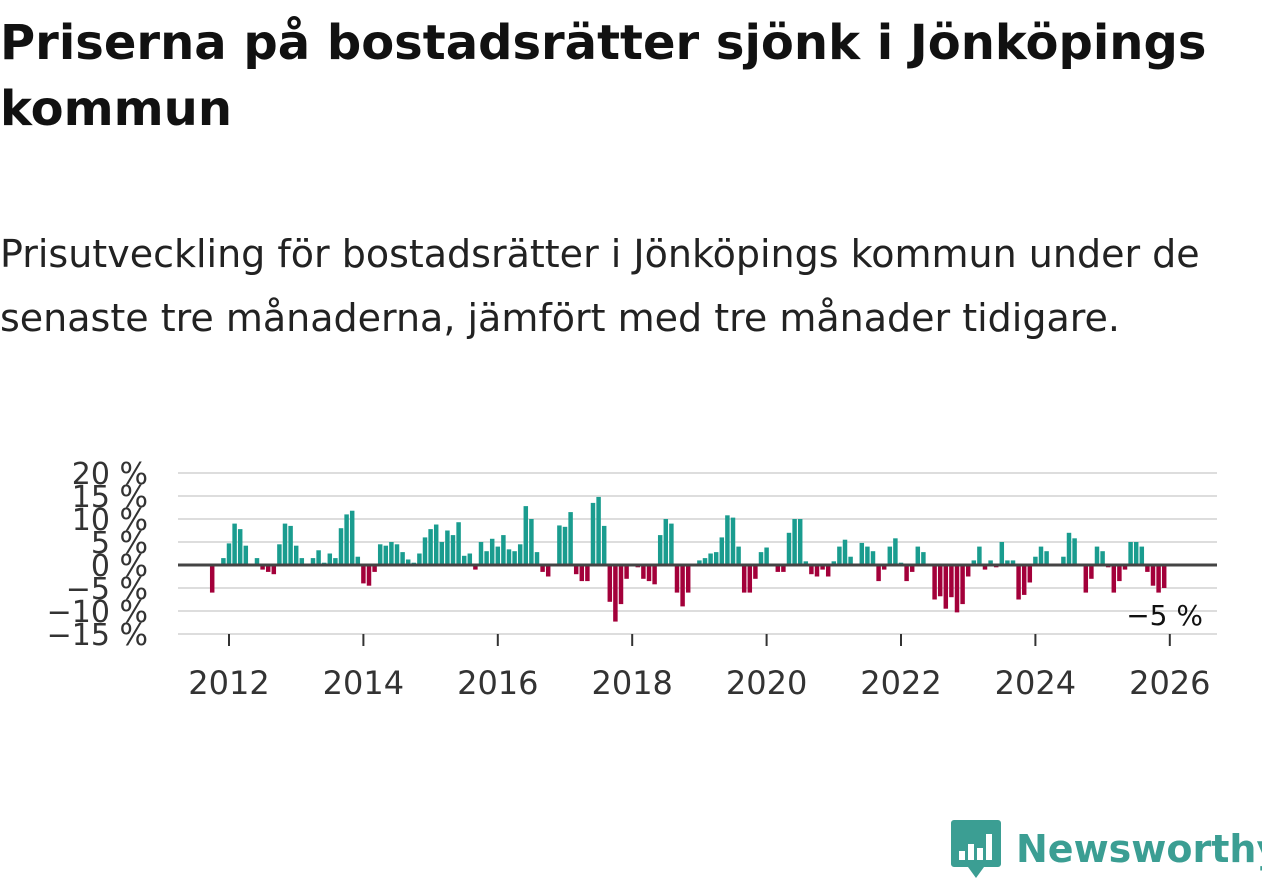 Image resolution: width=1262 pixels, height=880 pixels. What do you see at coordinates (900, 682) in the screenshot?
I see `x-tick-label: 2022` at bounding box center [900, 682].